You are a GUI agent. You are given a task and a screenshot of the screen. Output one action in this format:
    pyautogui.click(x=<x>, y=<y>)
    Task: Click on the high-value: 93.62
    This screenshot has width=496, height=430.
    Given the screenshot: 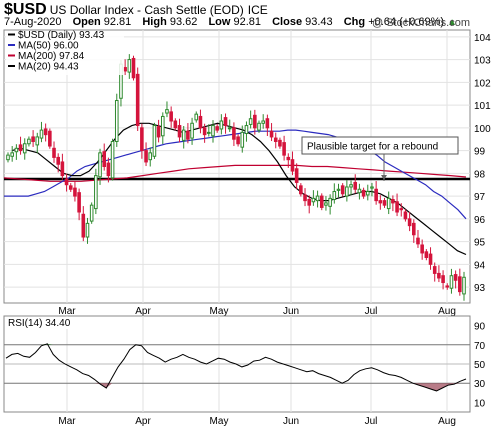 What is the action you would take?
    pyautogui.click(x=183, y=22)
    